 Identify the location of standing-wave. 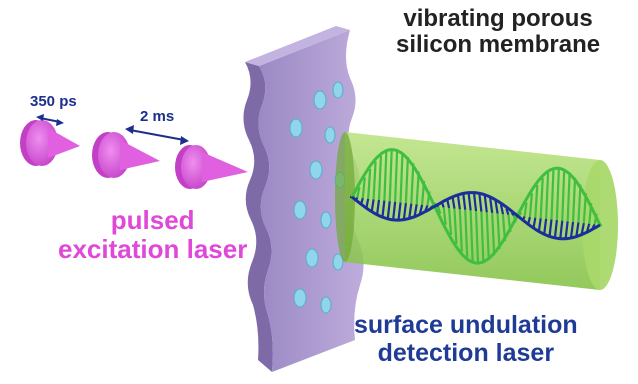
(476, 206).